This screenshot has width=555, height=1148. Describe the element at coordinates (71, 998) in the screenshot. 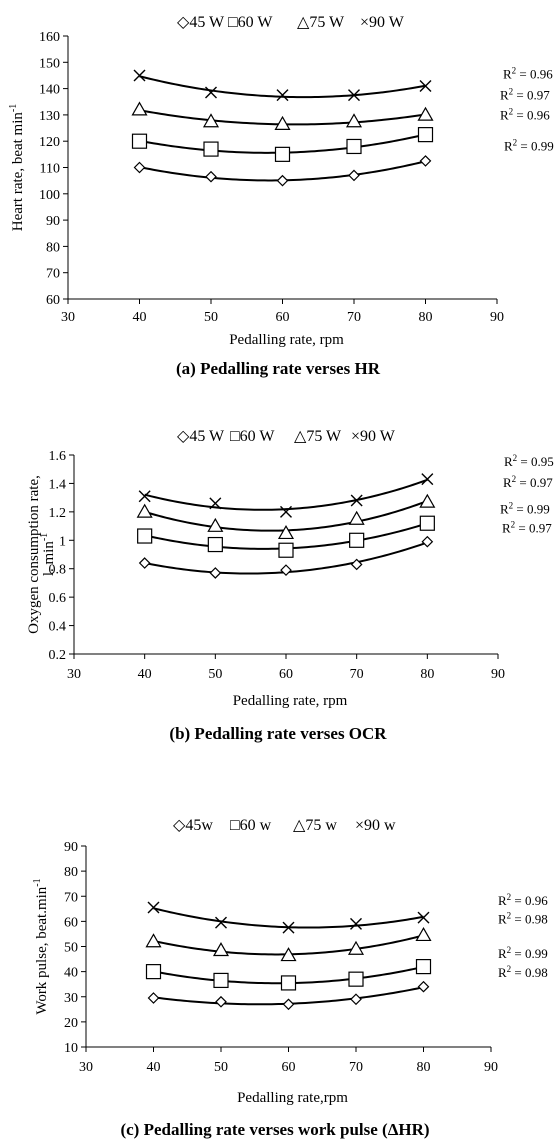

I see `y-tick-label: 30` at that location.